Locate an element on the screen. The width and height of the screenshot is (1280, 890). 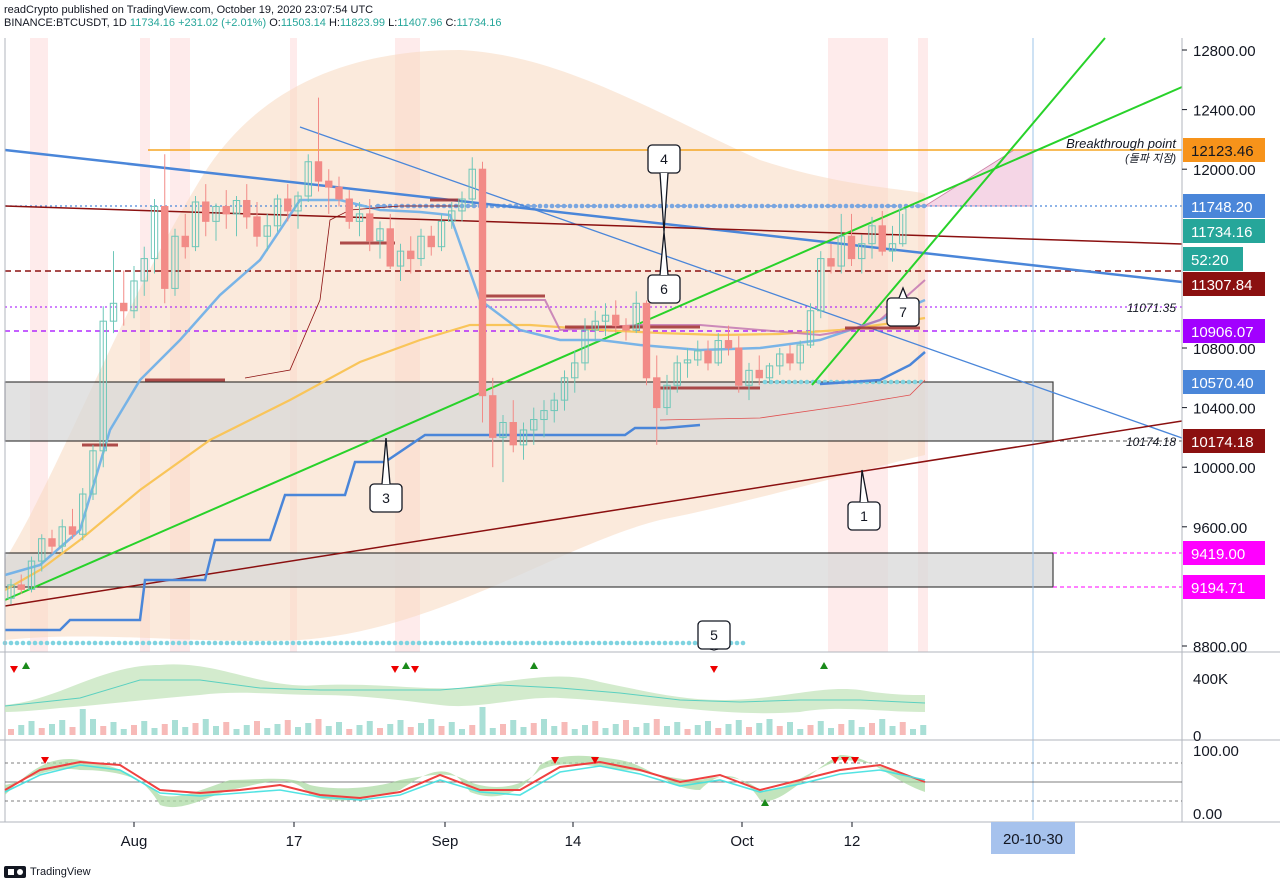
low-label: L: is located at coordinates (393, 23).